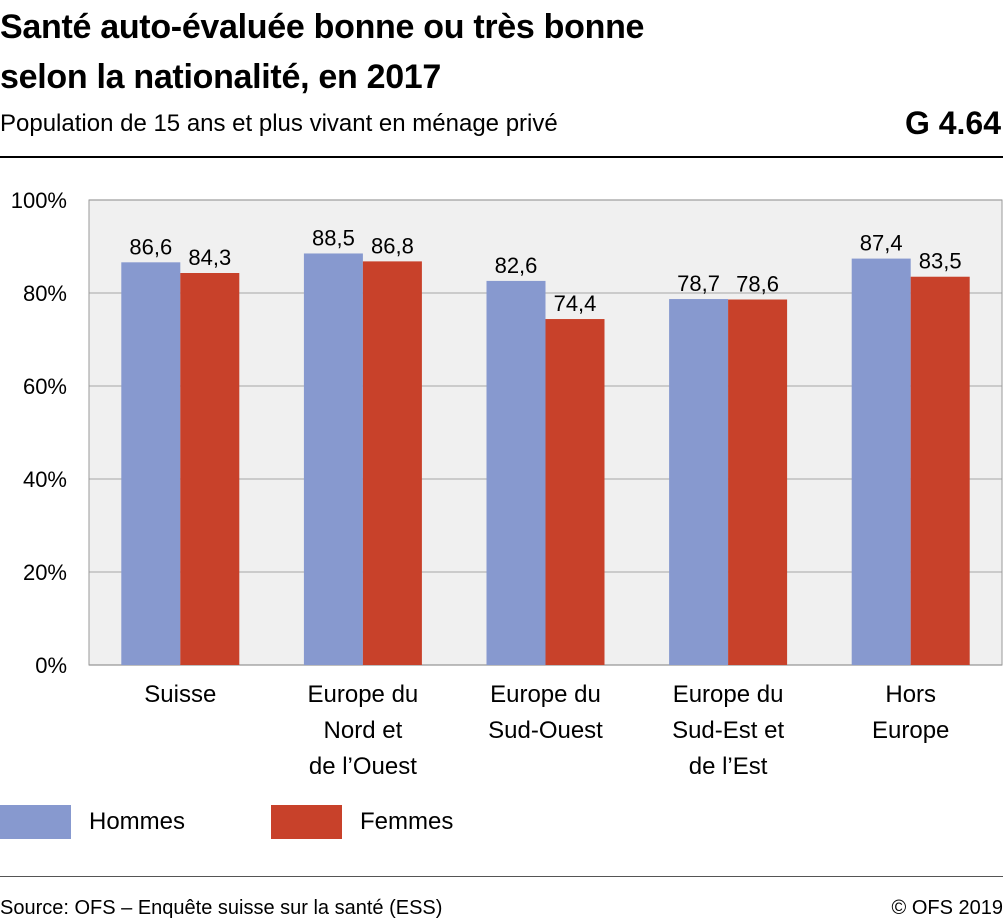 This screenshot has height=922, width=1003. Describe the element at coordinates (757, 284) in the screenshot. I see `data-label: 78,6` at that location.